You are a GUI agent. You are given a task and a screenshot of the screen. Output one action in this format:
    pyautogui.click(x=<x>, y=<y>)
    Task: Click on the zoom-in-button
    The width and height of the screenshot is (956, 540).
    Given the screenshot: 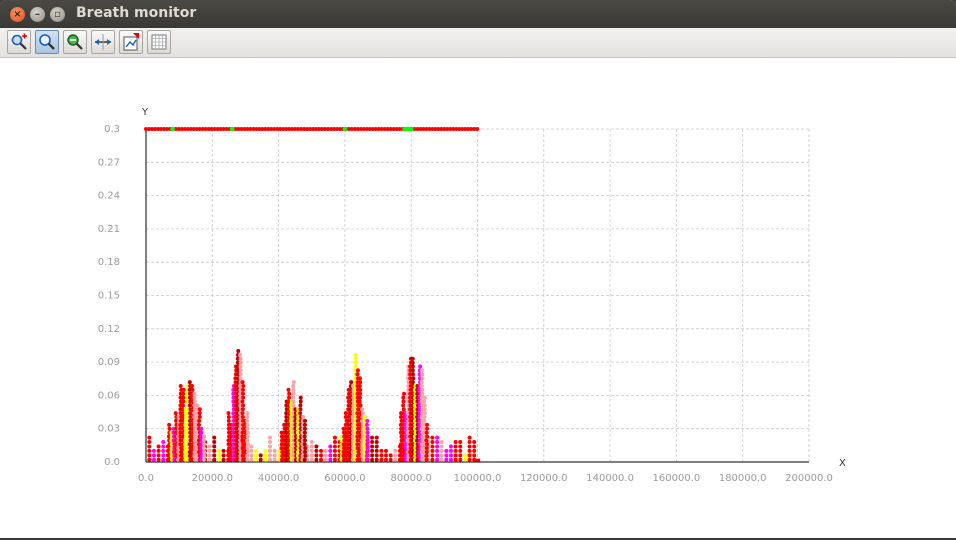 What is the action you would take?
    pyautogui.click(x=19, y=42)
    